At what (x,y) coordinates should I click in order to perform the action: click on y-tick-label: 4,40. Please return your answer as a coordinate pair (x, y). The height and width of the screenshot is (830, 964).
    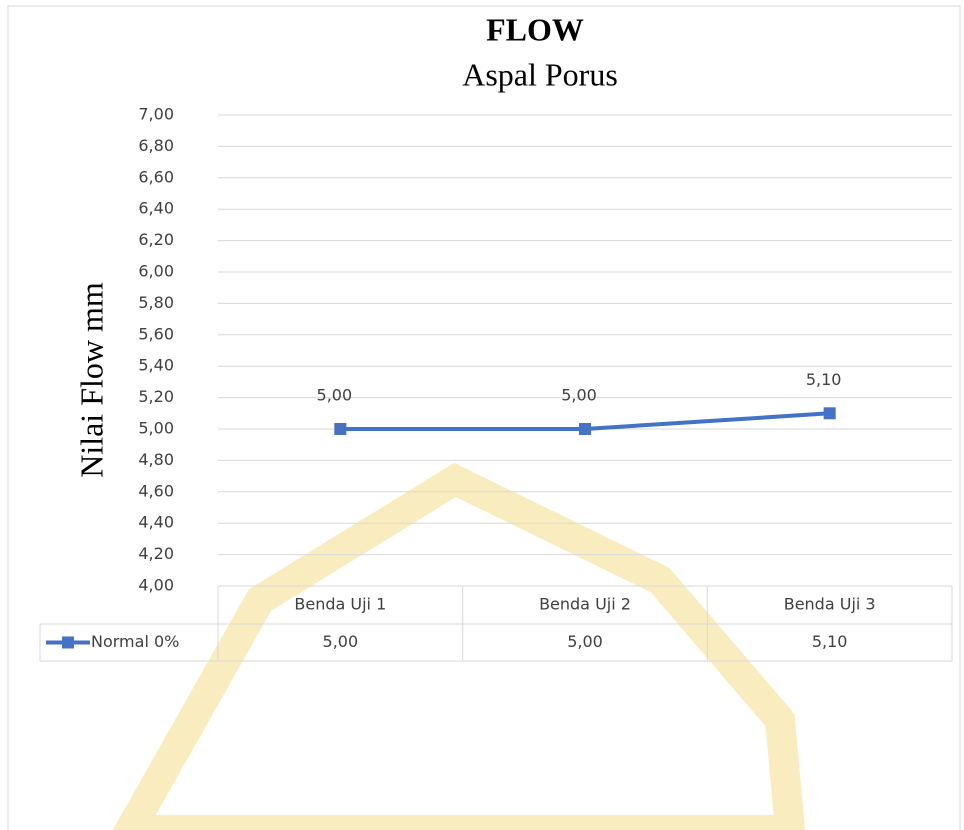
    Looking at the image, I should click on (156, 522).